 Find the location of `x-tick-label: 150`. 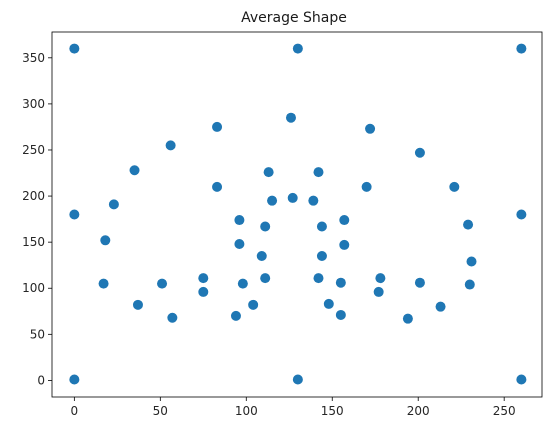

x-tick-label: 150 is located at coordinates (332, 411).